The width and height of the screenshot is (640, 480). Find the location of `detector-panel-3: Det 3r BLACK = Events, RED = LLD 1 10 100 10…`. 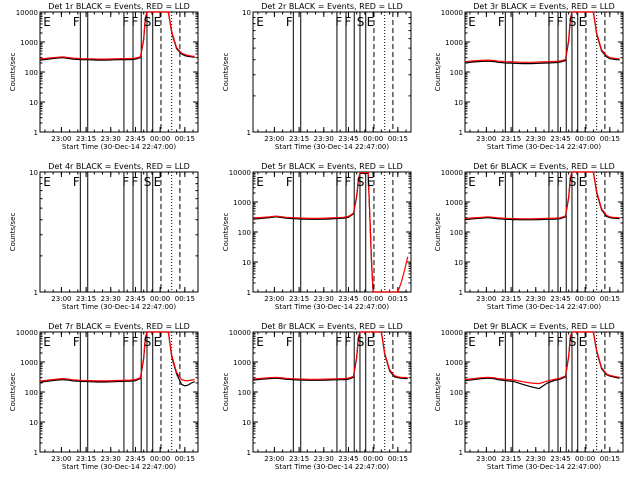

detector-panel-3: Det 3r BLACK = Events, RED = LLD 1 10 100 10… is located at coordinates (529, 76).